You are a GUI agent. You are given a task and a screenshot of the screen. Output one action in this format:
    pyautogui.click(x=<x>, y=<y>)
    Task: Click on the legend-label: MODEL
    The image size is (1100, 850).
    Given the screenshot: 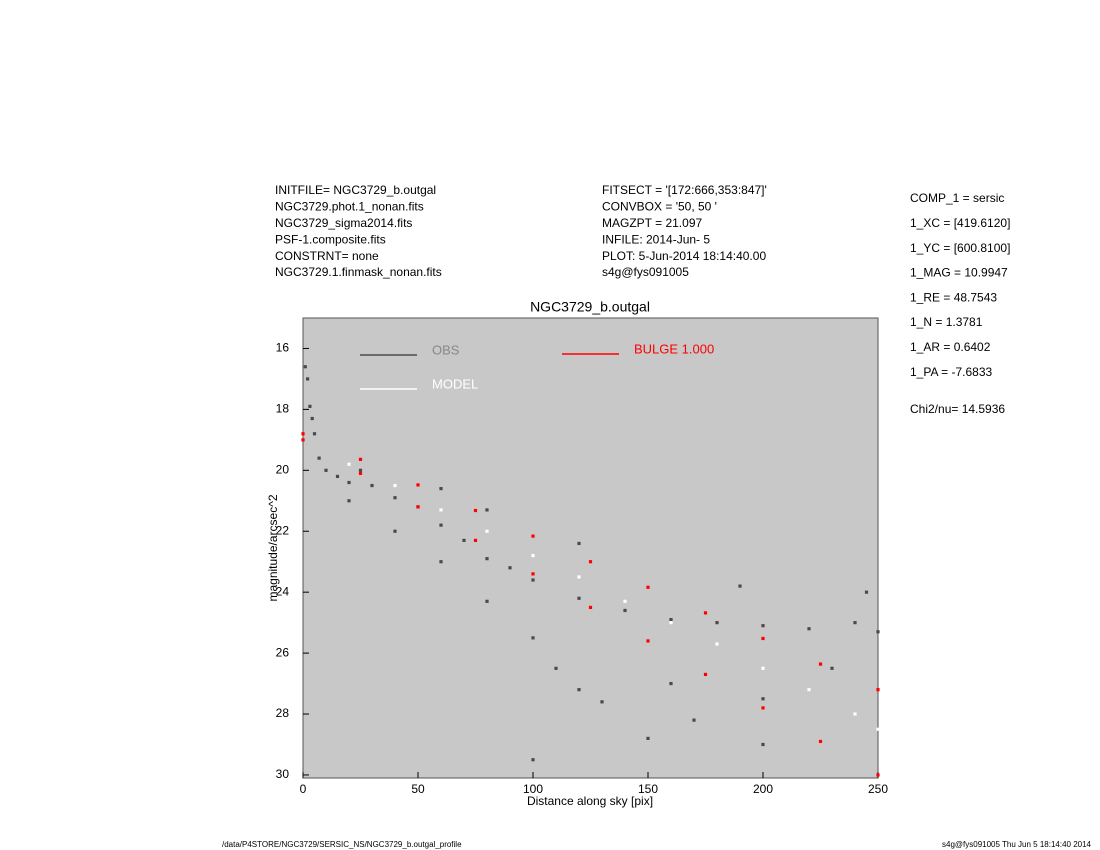 What is the action you would take?
    pyautogui.click(x=455, y=383)
    